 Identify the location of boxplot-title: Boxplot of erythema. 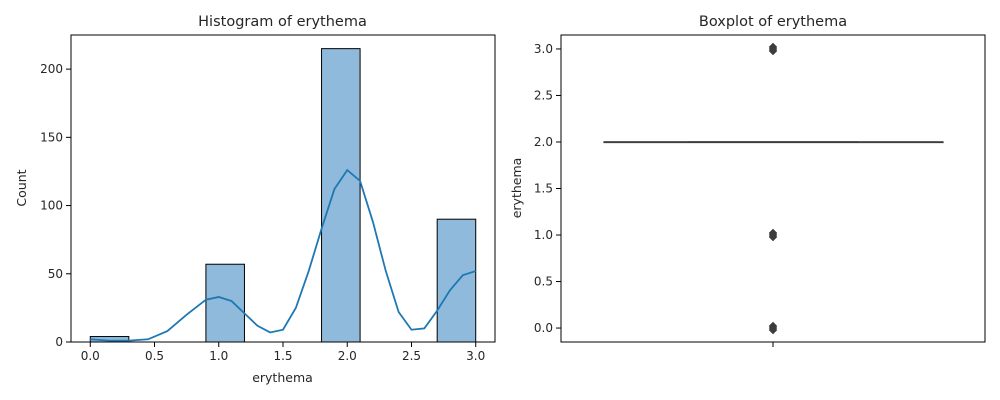
(773, 22).